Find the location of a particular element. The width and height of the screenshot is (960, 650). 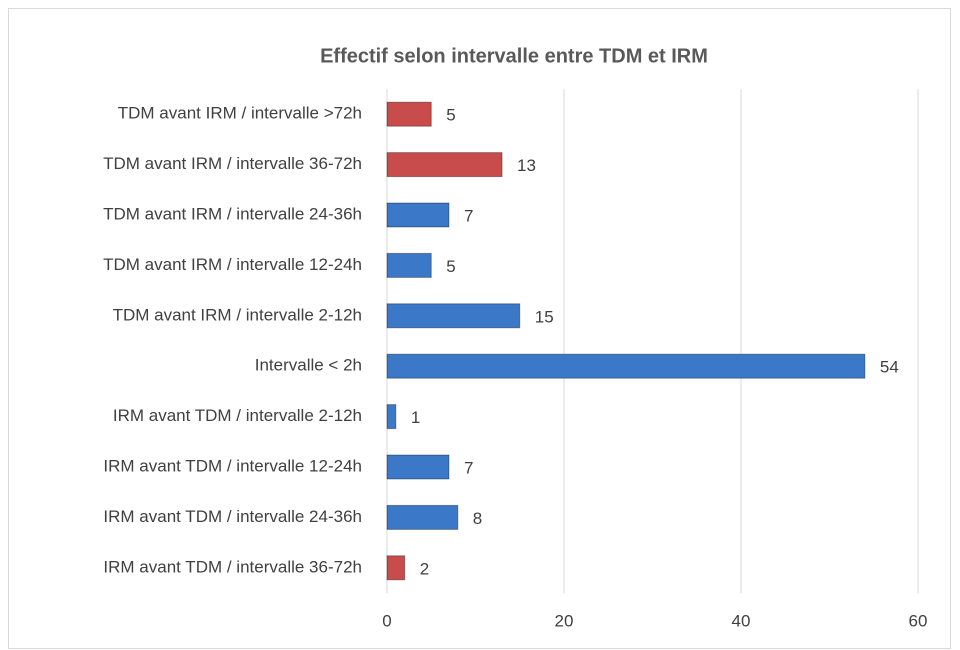

y-tick-label: IRM avant TDM / intervalle 12-24h is located at coordinates (232, 465).